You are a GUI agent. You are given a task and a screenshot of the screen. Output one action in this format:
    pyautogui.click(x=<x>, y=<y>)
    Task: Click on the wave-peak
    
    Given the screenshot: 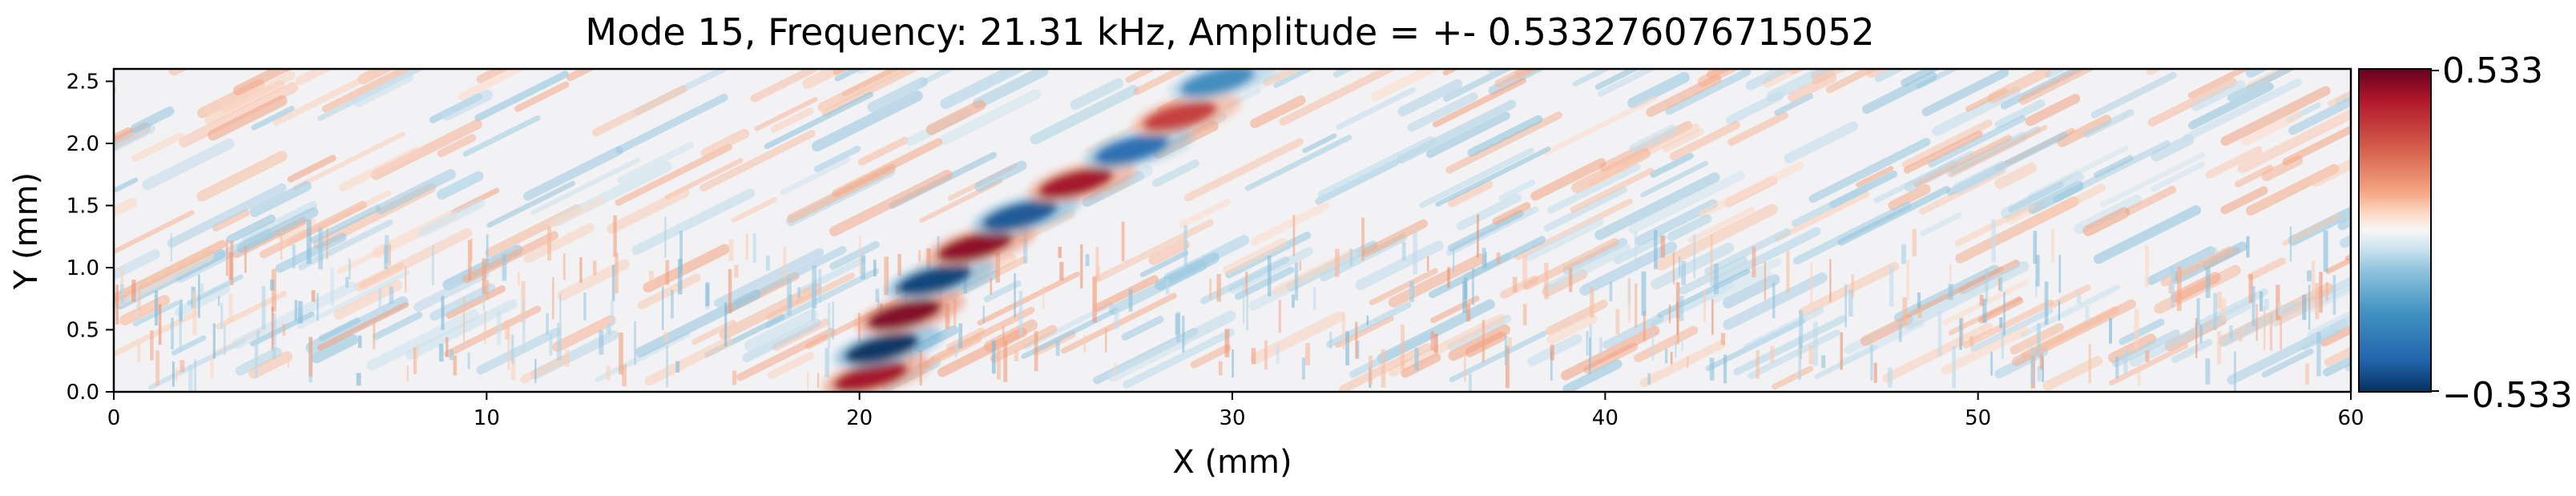 What is the action you would take?
    pyautogui.click(x=904, y=315)
    